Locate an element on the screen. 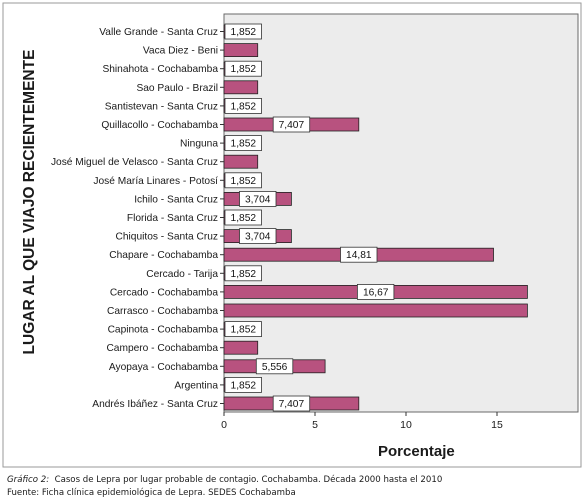 The height and width of the screenshot is (503, 586). y-tick-label: Campero - Cochabamba is located at coordinates (162, 348).